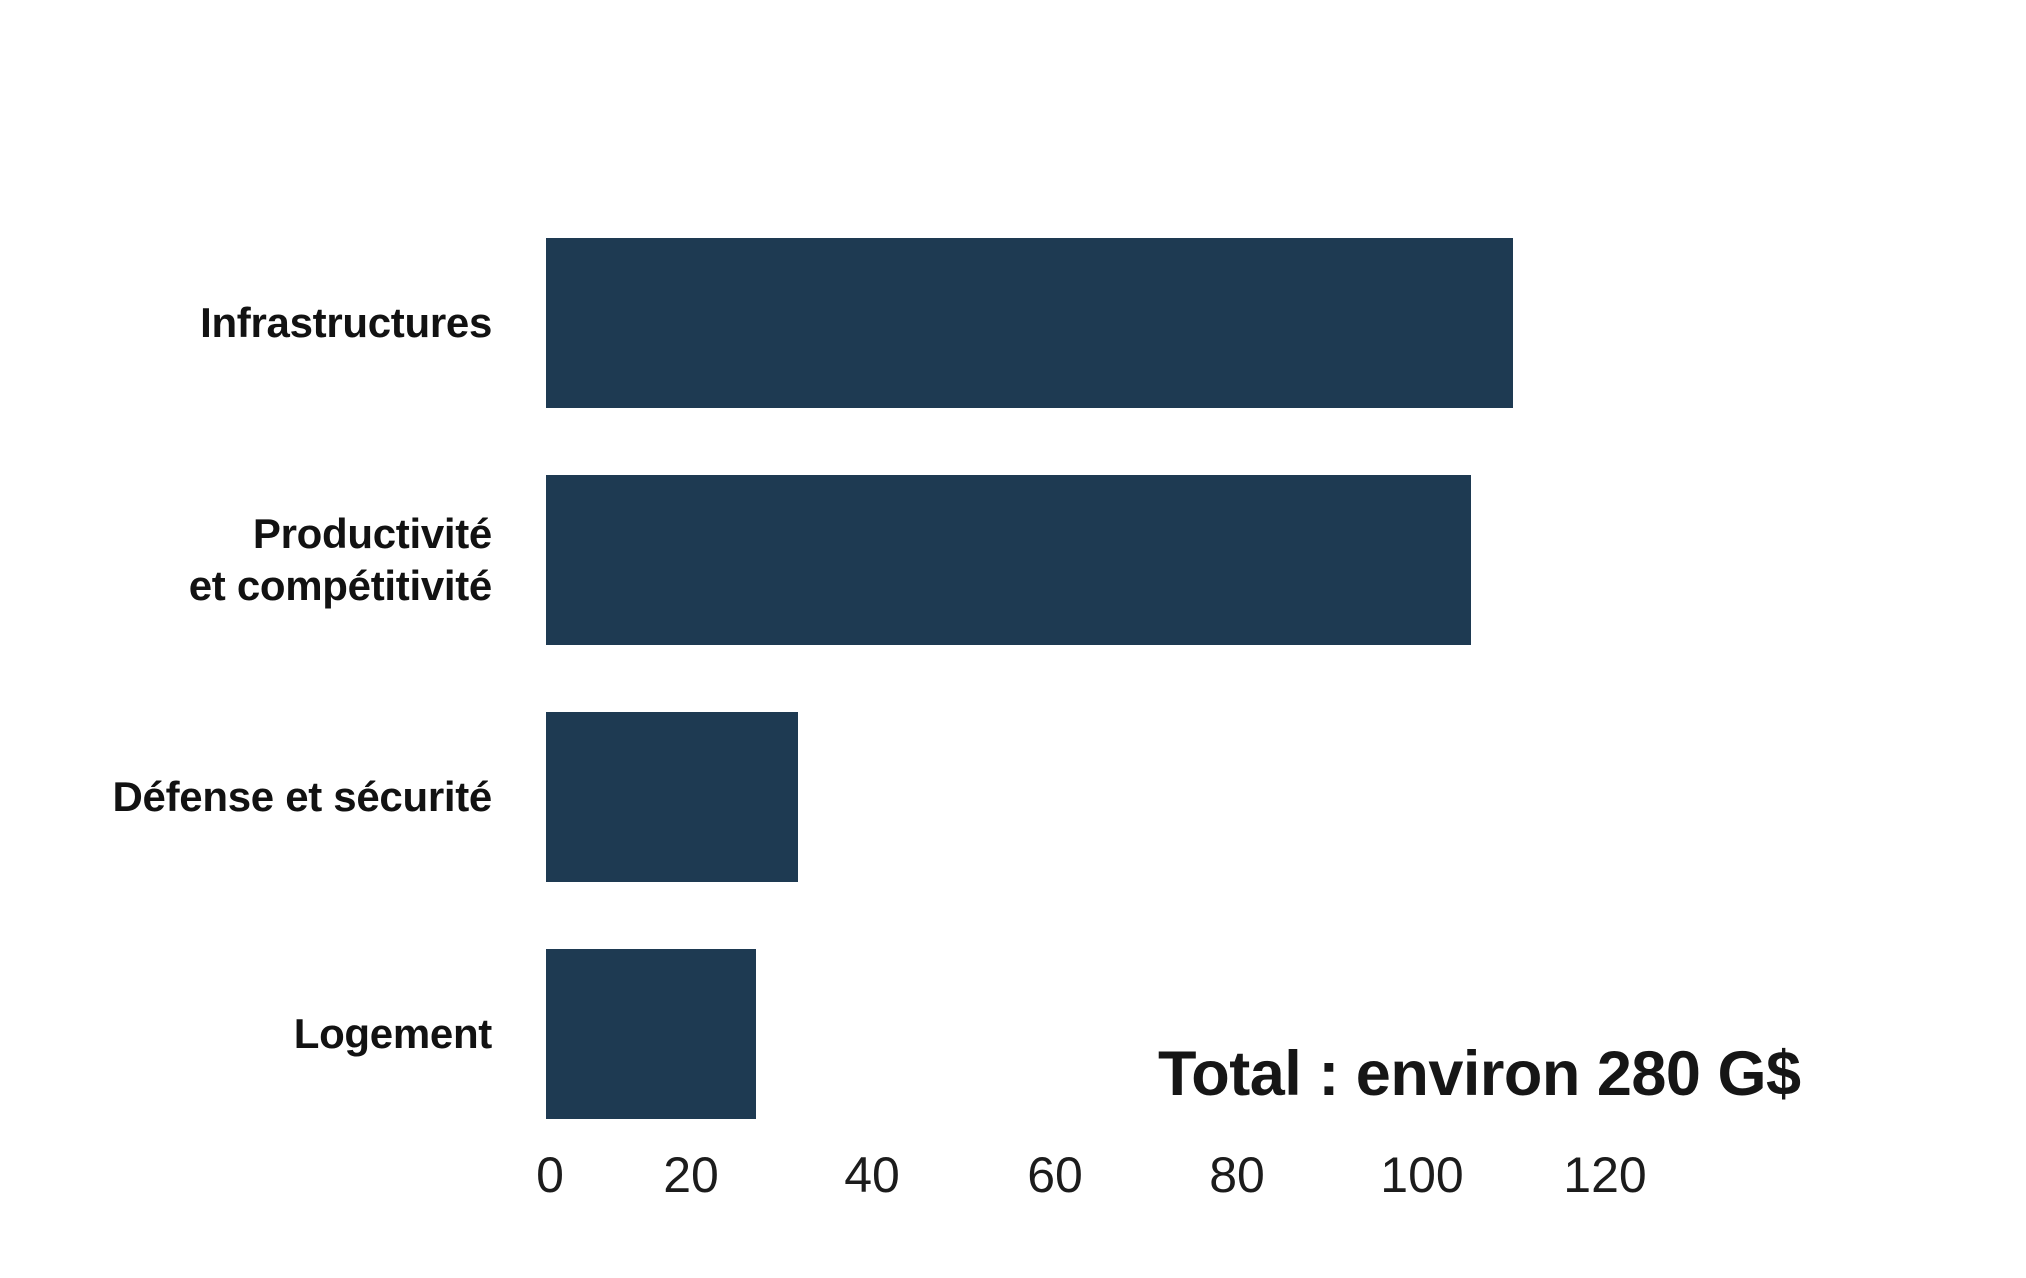  What do you see at coordinates (1055, 1175) in the screenshot?
I see `x-tick-60: 60` at bounding box center [1055, 1175].